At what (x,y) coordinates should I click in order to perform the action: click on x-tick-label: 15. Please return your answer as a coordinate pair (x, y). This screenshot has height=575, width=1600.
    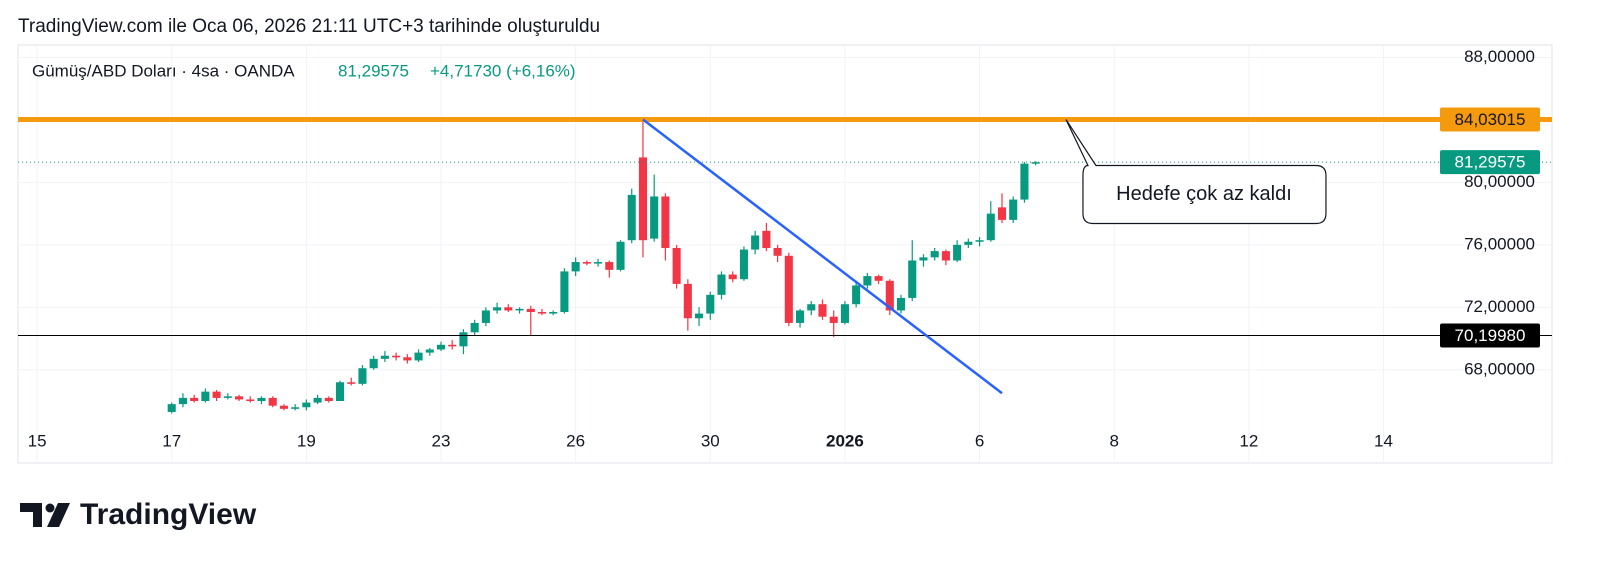
    Looking at the image, I should click on (37, 440).